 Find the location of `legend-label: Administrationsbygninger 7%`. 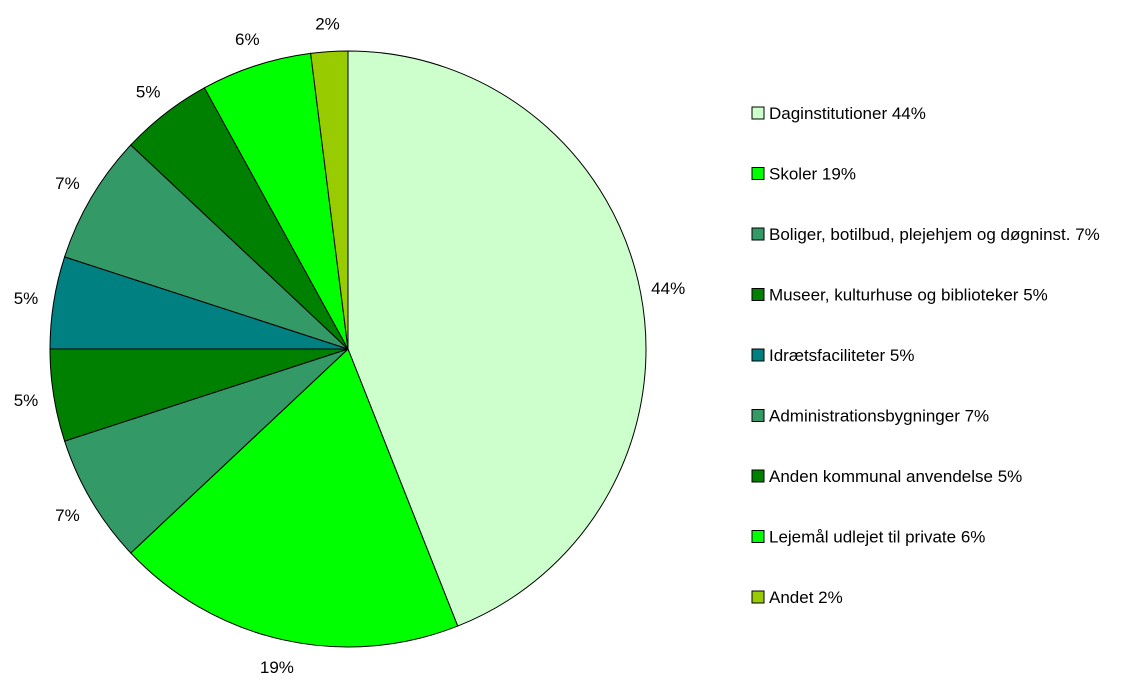

legend-label: Administrationsbygninger 7% is located at coordinates (879, 416).